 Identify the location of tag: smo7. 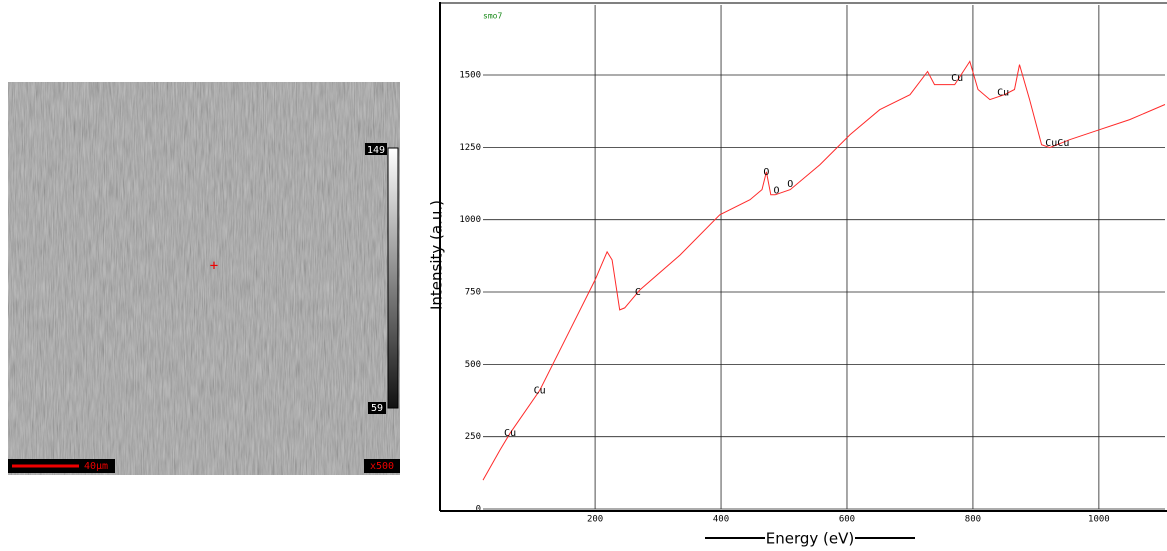
(492, 16).